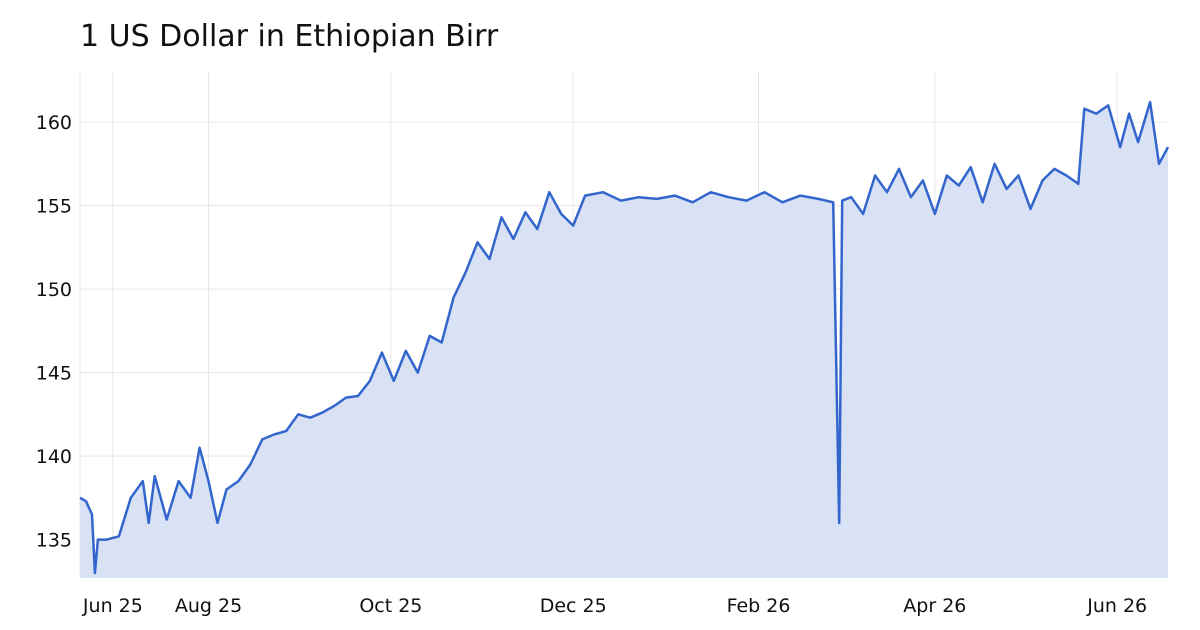  I want to click on y-tick-label: 145, so click(54, 374).